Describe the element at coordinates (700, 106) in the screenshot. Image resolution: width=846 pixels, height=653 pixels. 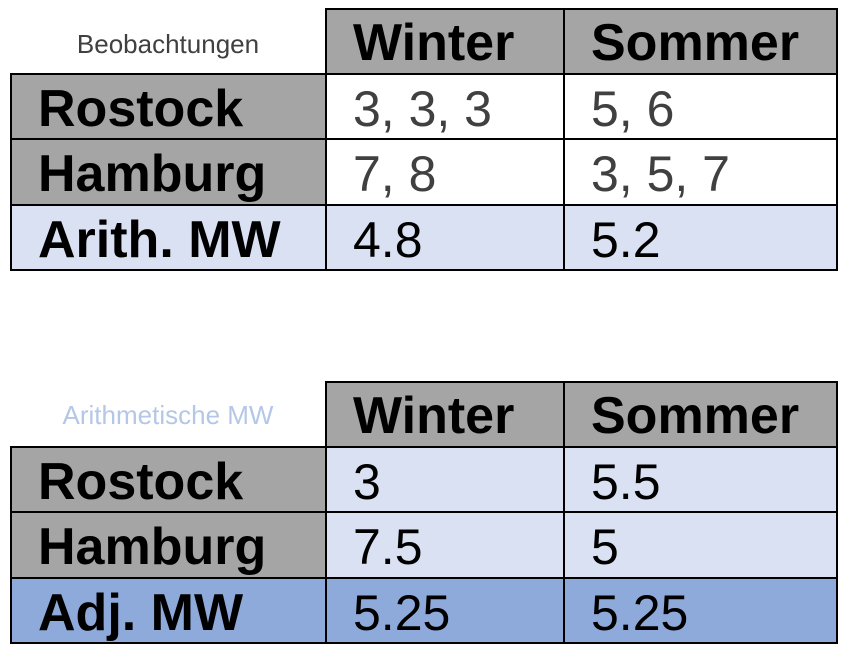
I see `cell-rostock-sommer: 5, 6` at that location.